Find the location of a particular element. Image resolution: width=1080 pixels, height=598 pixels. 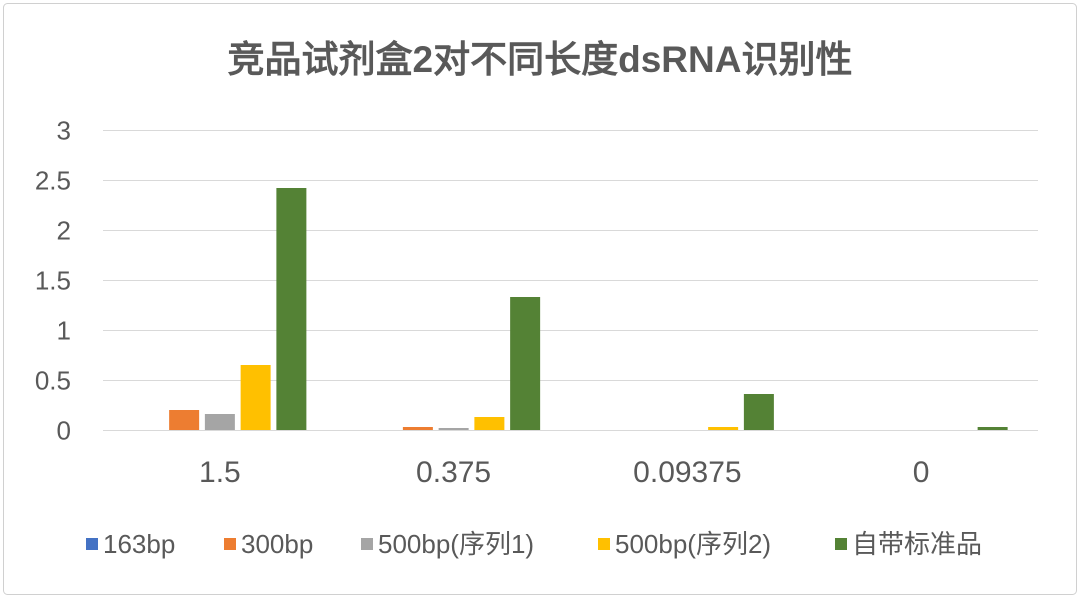

legend-item: 163bp is located at coordinates (130, 544).